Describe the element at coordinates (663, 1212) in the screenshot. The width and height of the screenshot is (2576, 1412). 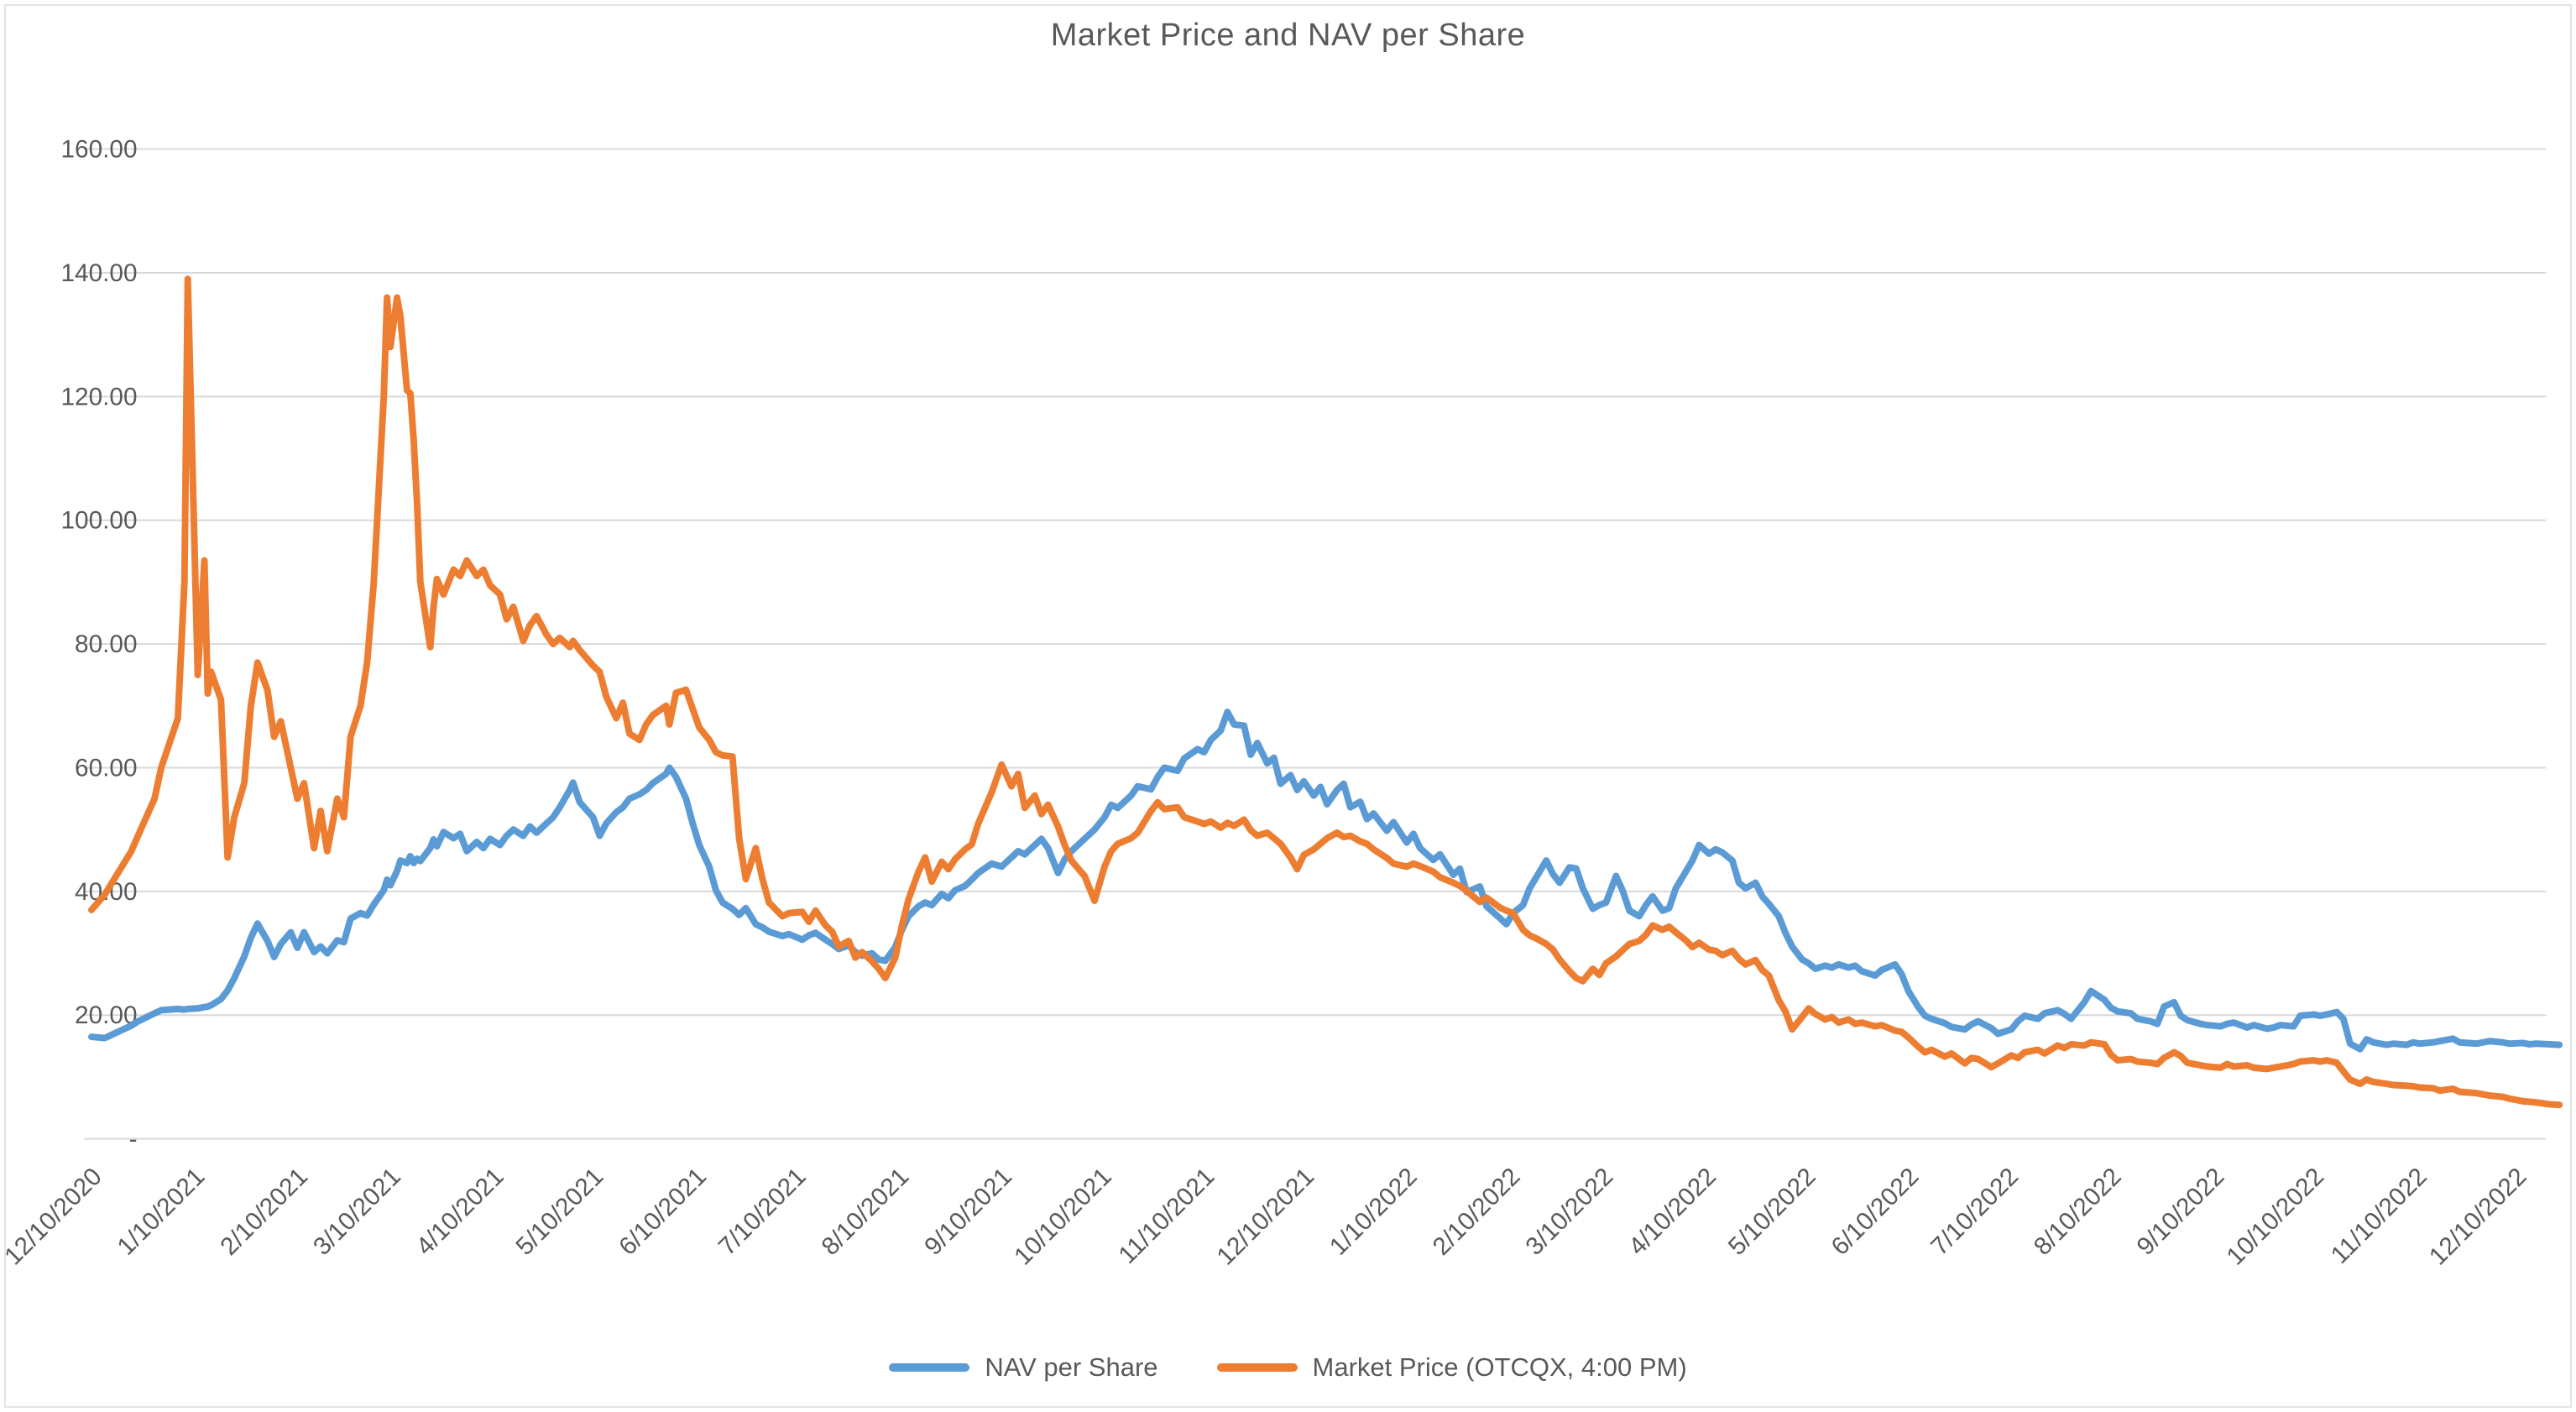
I see `x-axis-label: 6/10/2021` at that location.